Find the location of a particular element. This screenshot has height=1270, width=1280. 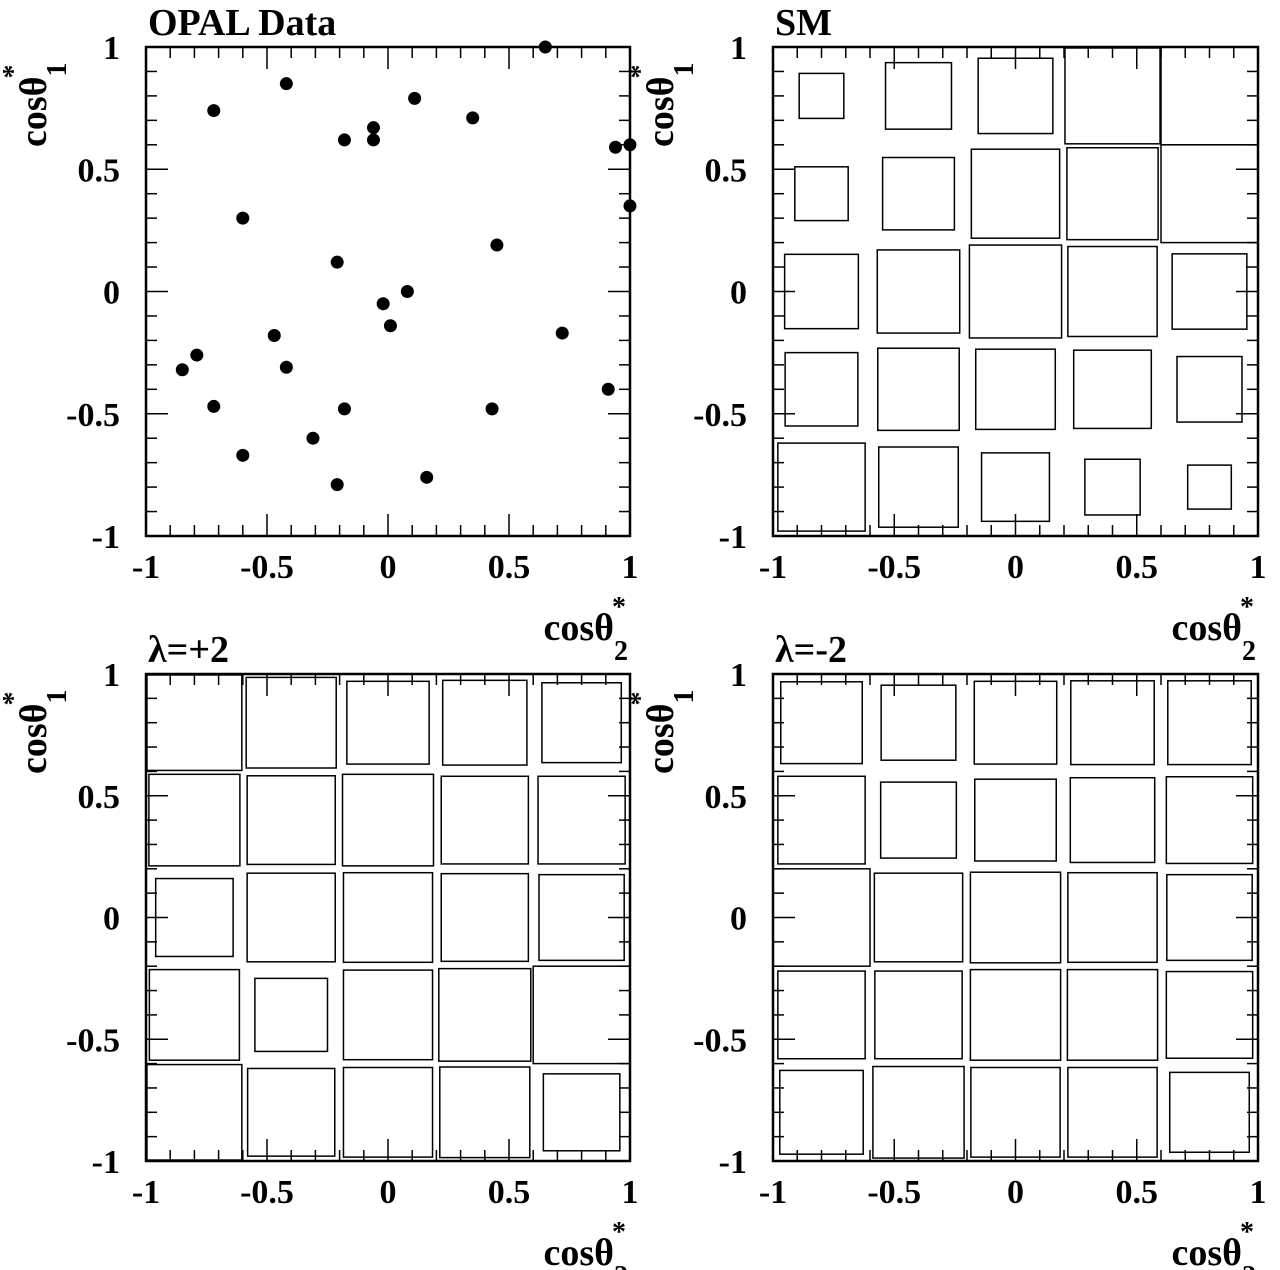

x-tick-label: -0.5 is located at coordinates (267, 567).